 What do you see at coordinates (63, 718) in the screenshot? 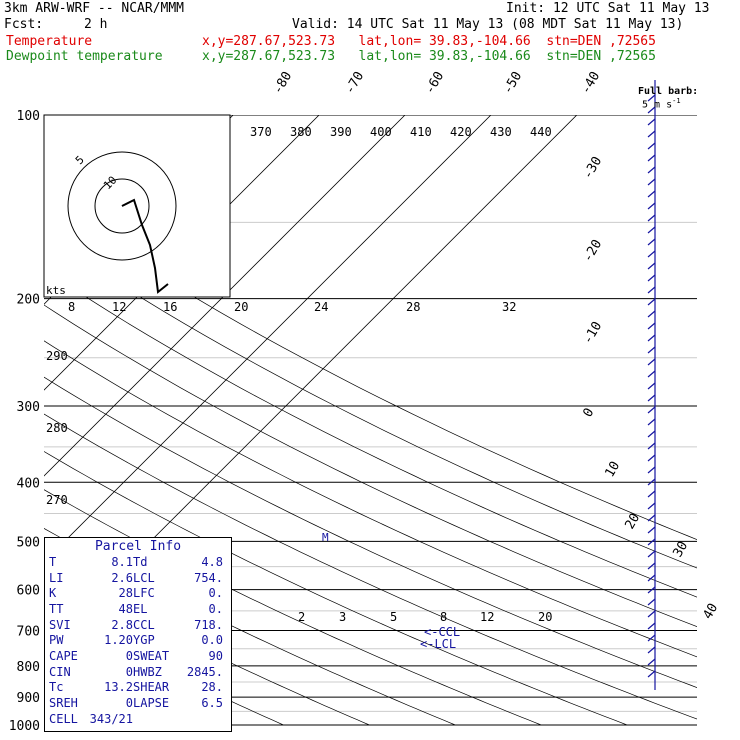
I see `parcel-label: CELL` at bounding box center [63, 718].